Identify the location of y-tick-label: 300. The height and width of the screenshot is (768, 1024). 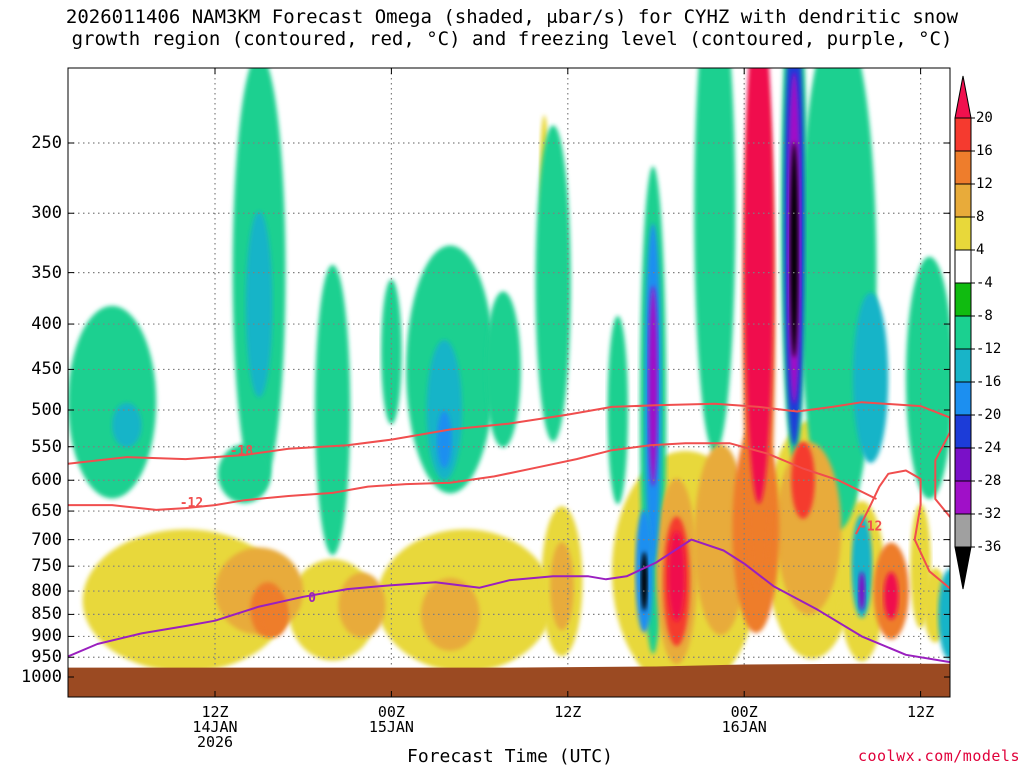
(46, 213).